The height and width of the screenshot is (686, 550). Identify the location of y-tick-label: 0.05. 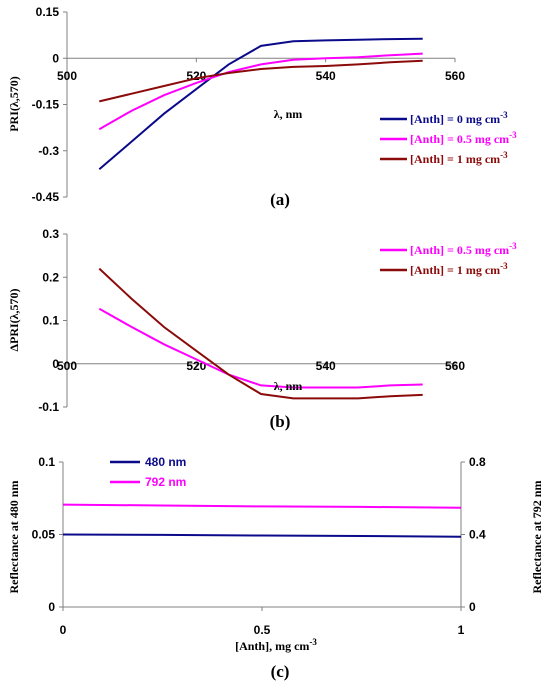
(44, 535).